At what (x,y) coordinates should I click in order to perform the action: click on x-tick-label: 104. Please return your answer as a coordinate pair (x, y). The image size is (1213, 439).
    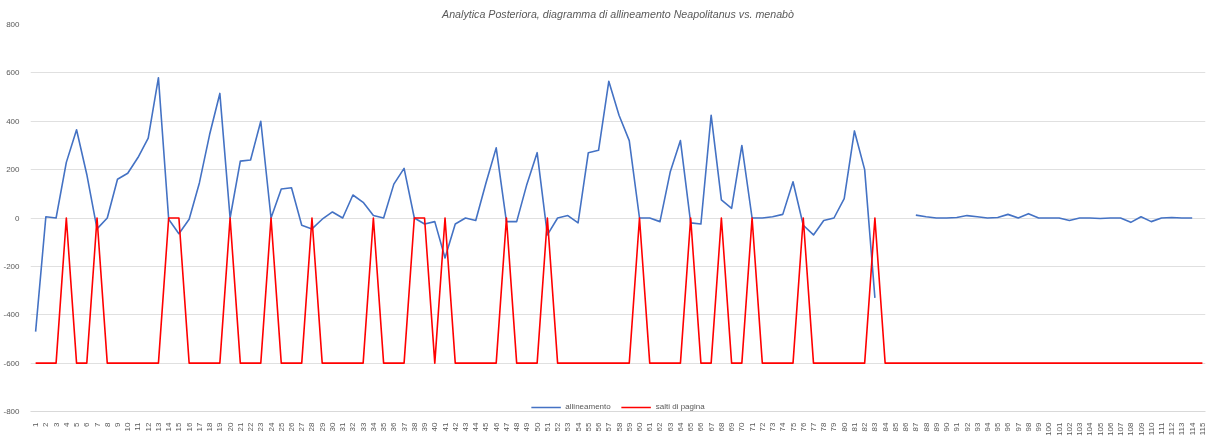
    Looking at the image, I should click on (1090, 428).